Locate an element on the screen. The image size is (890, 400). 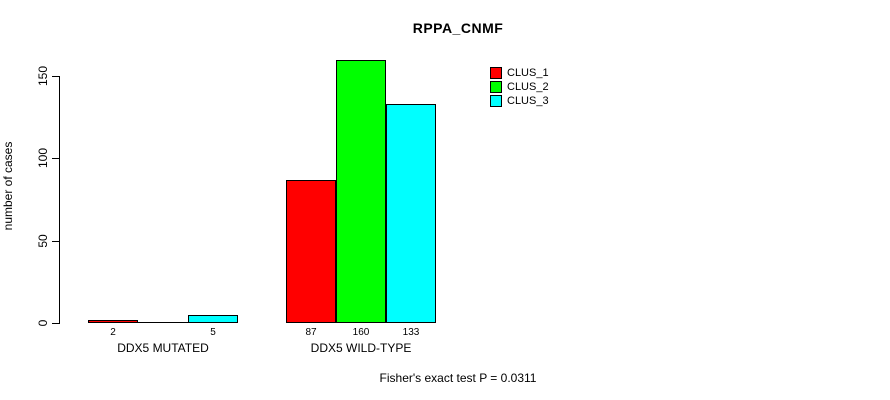
bar-clus-1-ddx5-wild-type is located at coordinates (311, 251).